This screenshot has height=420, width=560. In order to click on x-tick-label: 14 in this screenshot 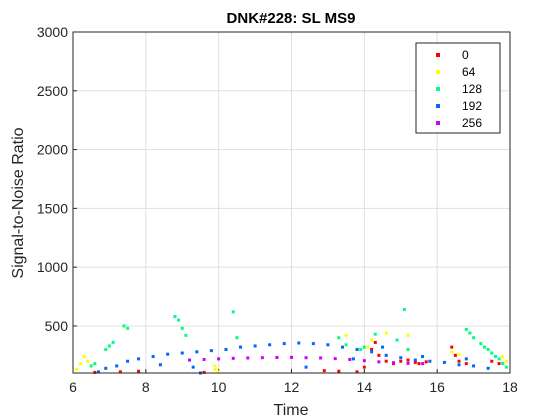, I will do `click(365, 387)`.